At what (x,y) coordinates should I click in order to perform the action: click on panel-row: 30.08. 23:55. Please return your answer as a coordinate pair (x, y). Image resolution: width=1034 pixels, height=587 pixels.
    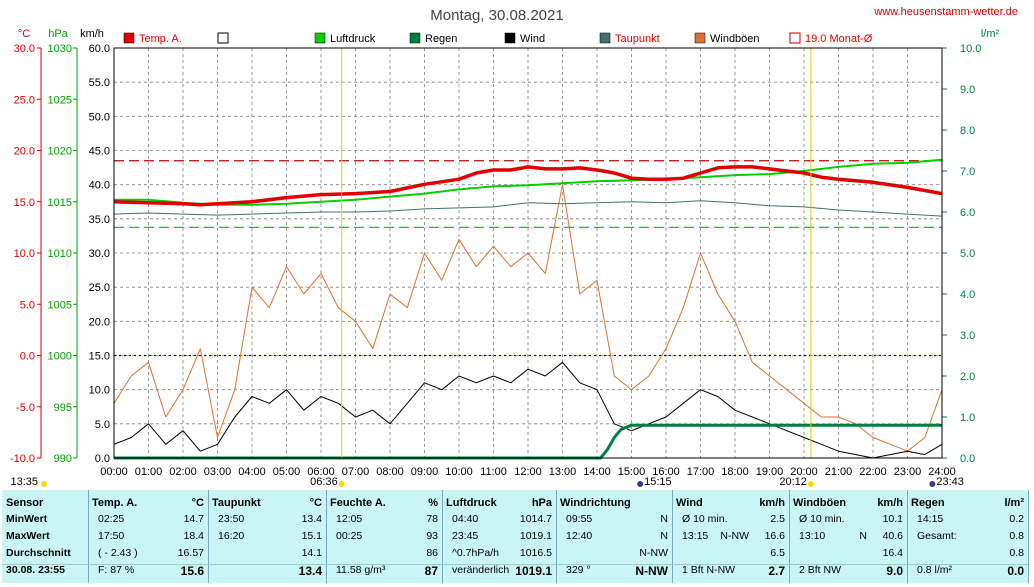
    Looking at the image, I should click on (45, 572).